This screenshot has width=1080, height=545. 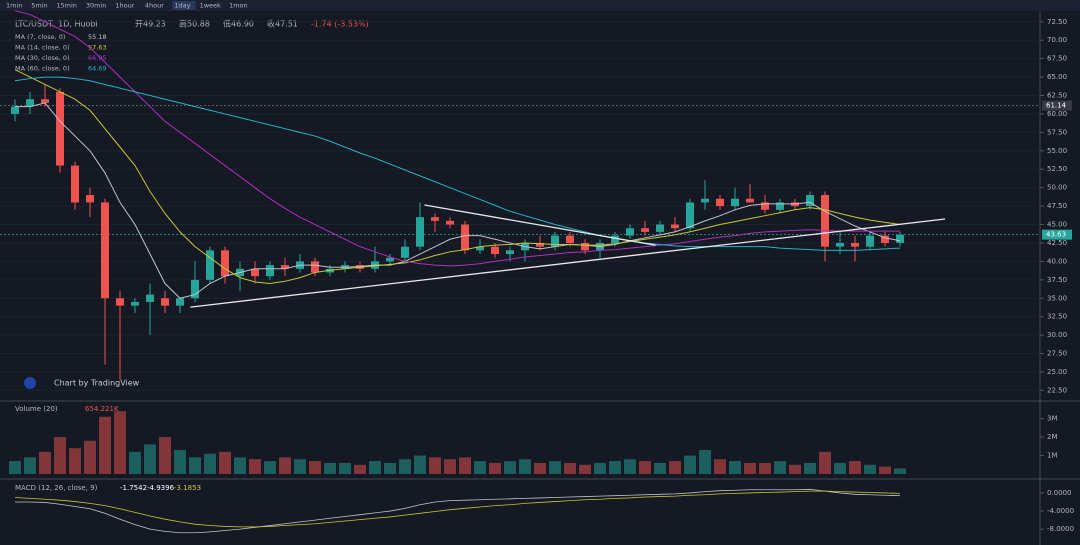 I want to click on y-tick-label: 52.50, so click(x=1057, y=169).